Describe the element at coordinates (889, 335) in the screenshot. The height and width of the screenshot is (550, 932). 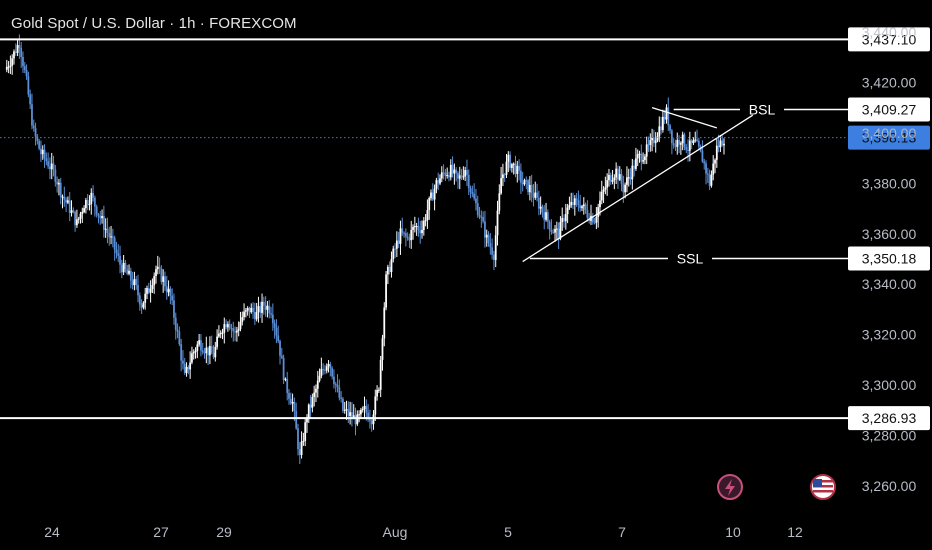
I see `y-tick-label: 3,320.00` at that location.